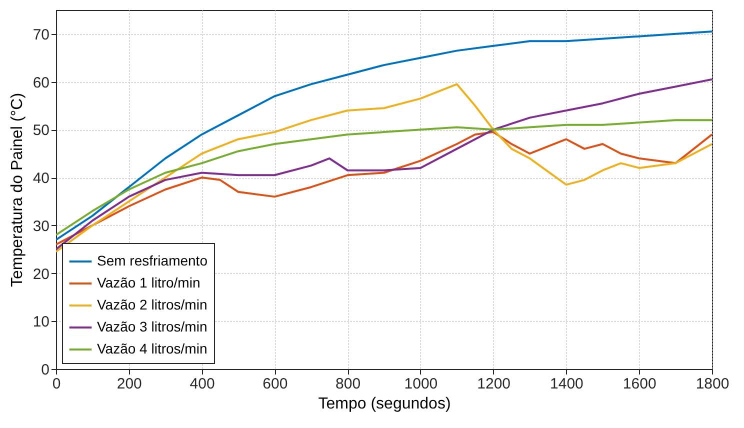 The image size is (744, 428). What do you see at coordinates (713, 384) in the screenshot?
I see `x-tick-label: 1800` at bounding box center [713, 384].